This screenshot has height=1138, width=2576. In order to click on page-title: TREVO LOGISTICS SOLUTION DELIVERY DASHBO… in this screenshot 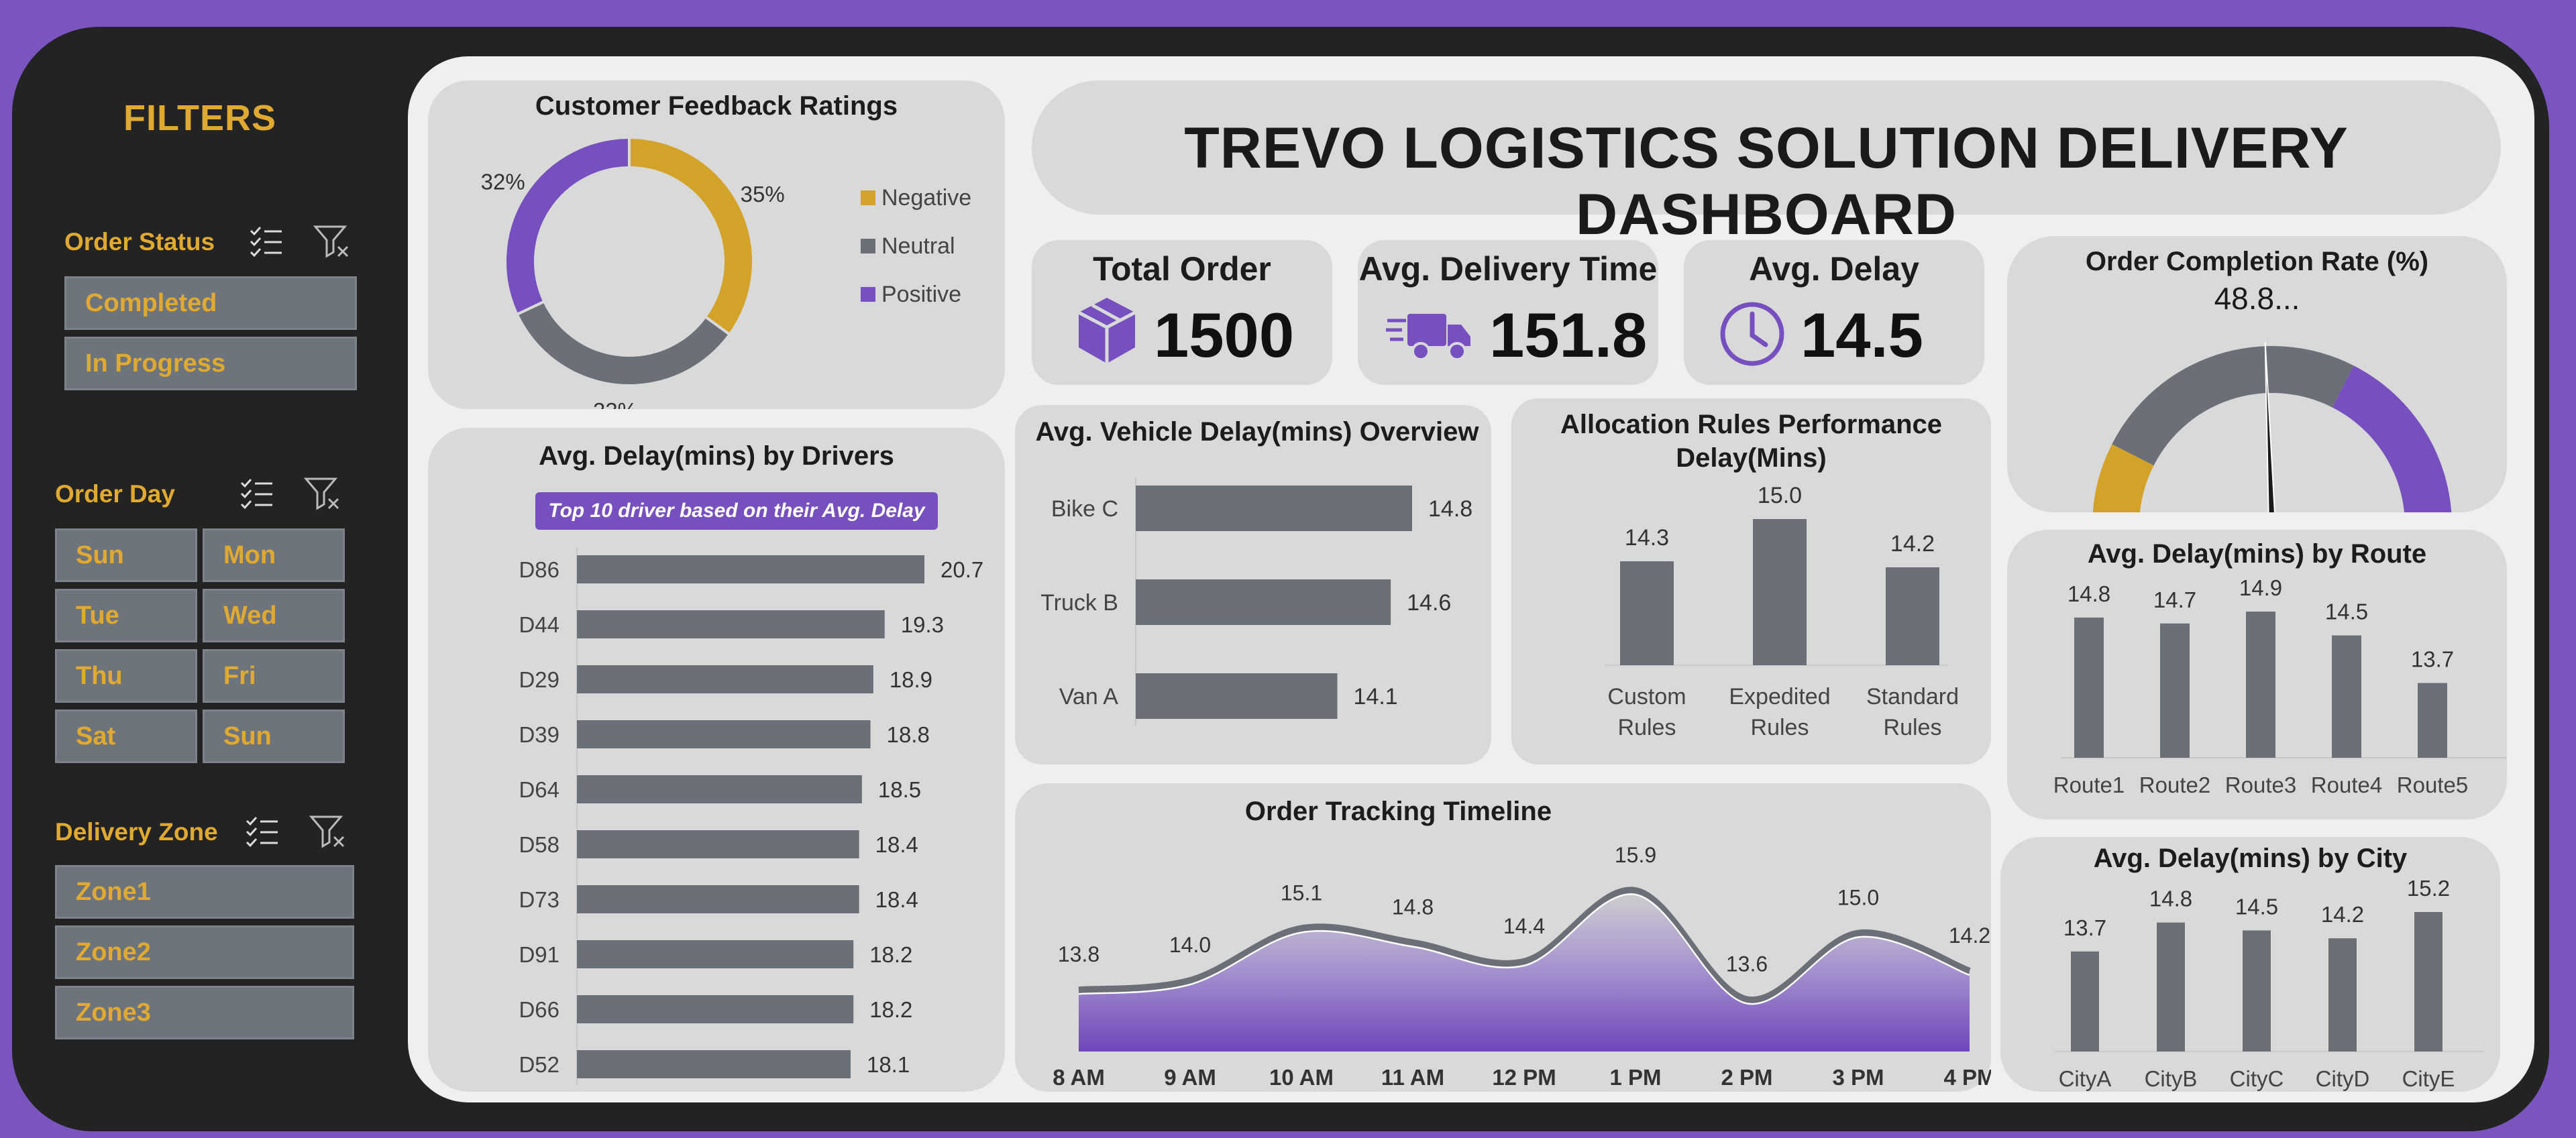, I will do `click(1766, 181)`.